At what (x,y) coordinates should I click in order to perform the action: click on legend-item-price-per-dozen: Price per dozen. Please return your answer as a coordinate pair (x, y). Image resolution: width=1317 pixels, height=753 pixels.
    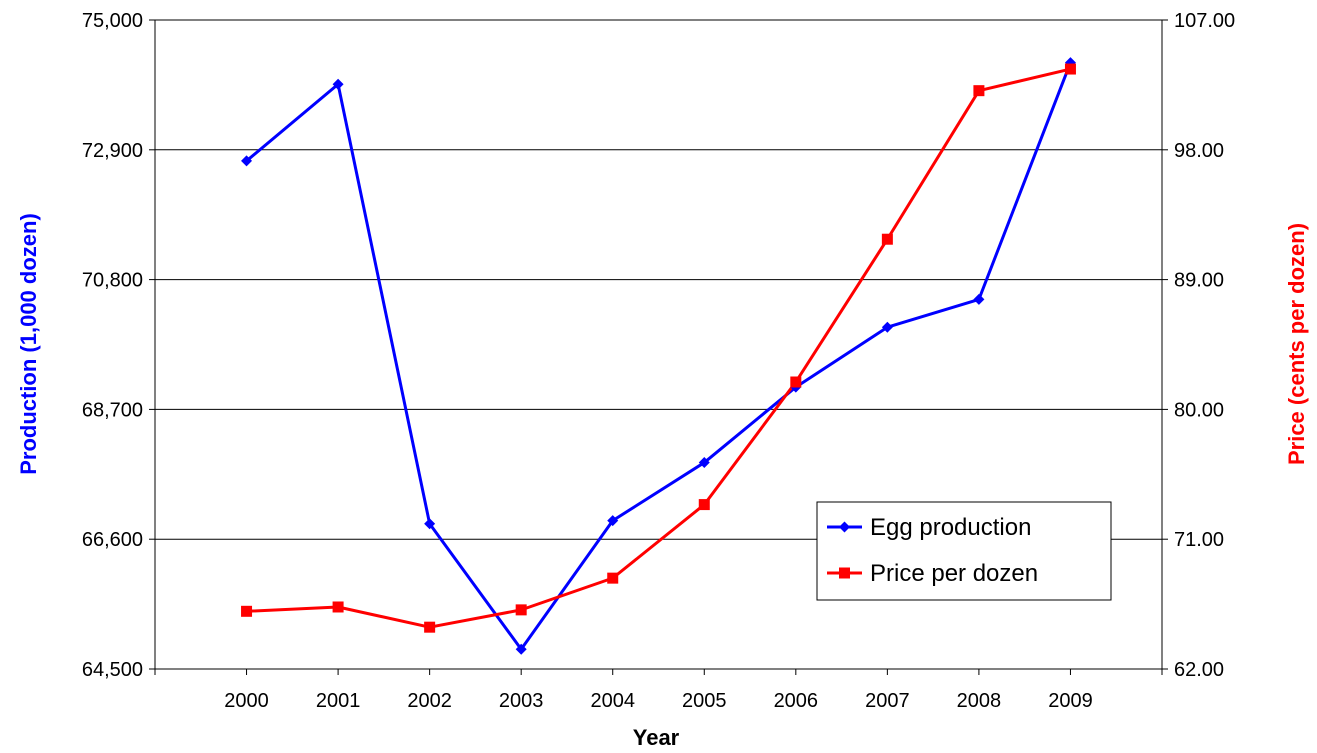
    Looking at the image, I should click on (932, 573).